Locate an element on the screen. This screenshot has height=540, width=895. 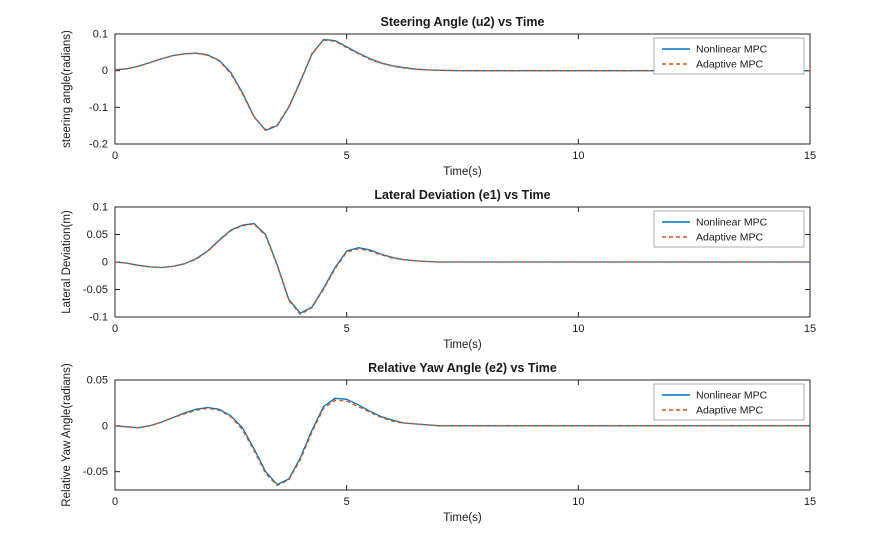
chart-title: Steering Angle (u2) vs Time is located at coordinates (463, 22).